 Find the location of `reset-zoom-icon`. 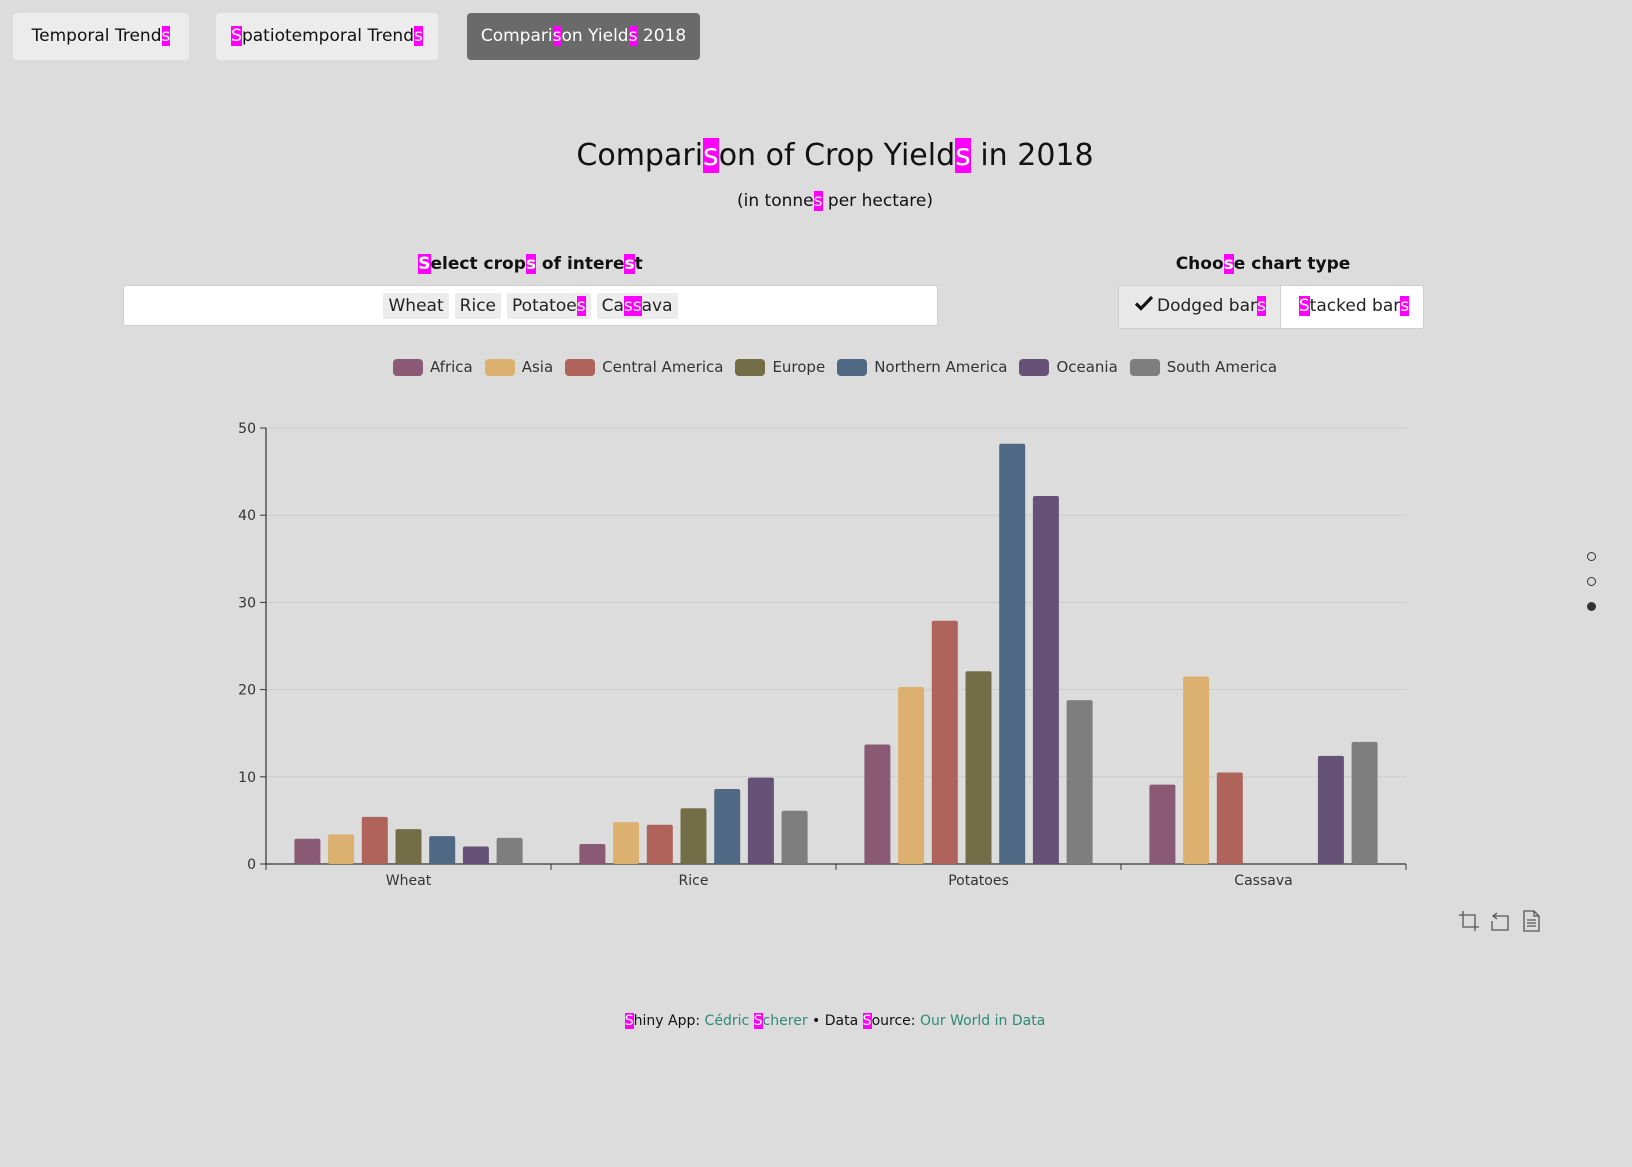

reset-zoom-icon is located at coordinates (1500, 921).